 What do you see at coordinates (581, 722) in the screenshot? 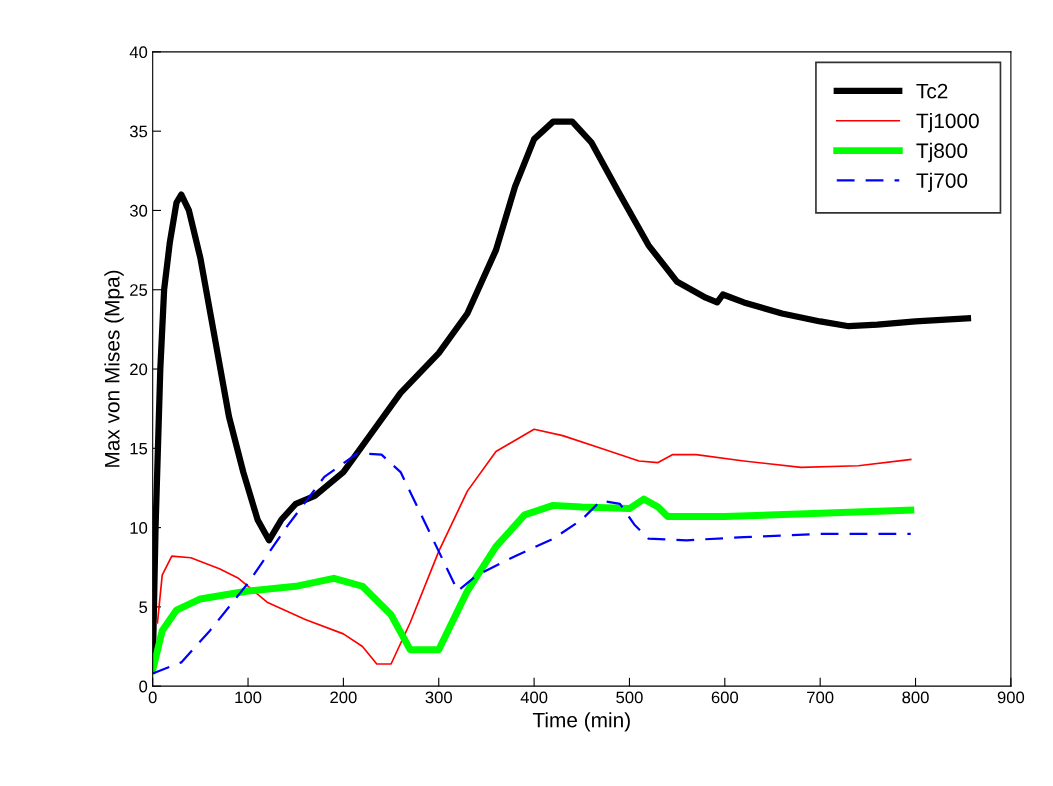
I see `x-axis-title: Time (min)` at bounding box center [581, 722].